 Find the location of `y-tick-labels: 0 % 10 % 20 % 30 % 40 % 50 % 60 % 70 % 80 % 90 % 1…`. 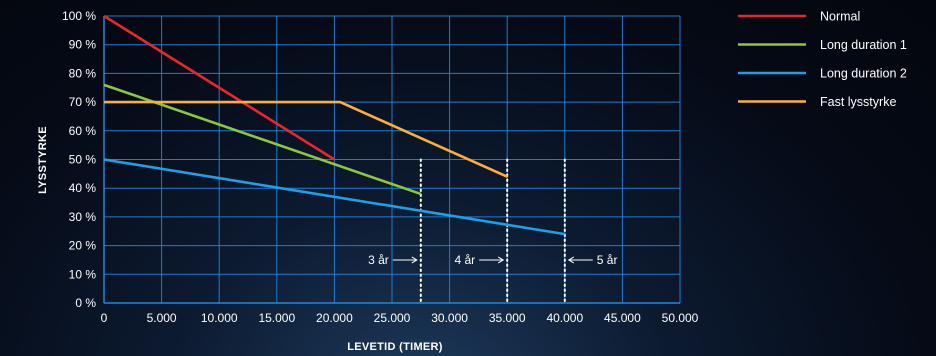

y-tick-labels: 0 % 10 % 20 % 30 % 40 % 50 % 60 % 70 % 80 % 90 % 1… is located at coordinates (79, 159).